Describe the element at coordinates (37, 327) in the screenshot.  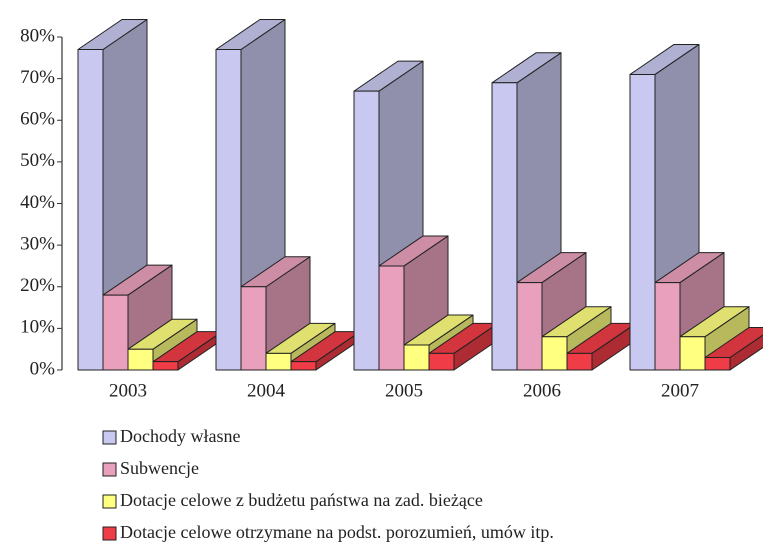
I see `y-tick-label: 10%` at that location.